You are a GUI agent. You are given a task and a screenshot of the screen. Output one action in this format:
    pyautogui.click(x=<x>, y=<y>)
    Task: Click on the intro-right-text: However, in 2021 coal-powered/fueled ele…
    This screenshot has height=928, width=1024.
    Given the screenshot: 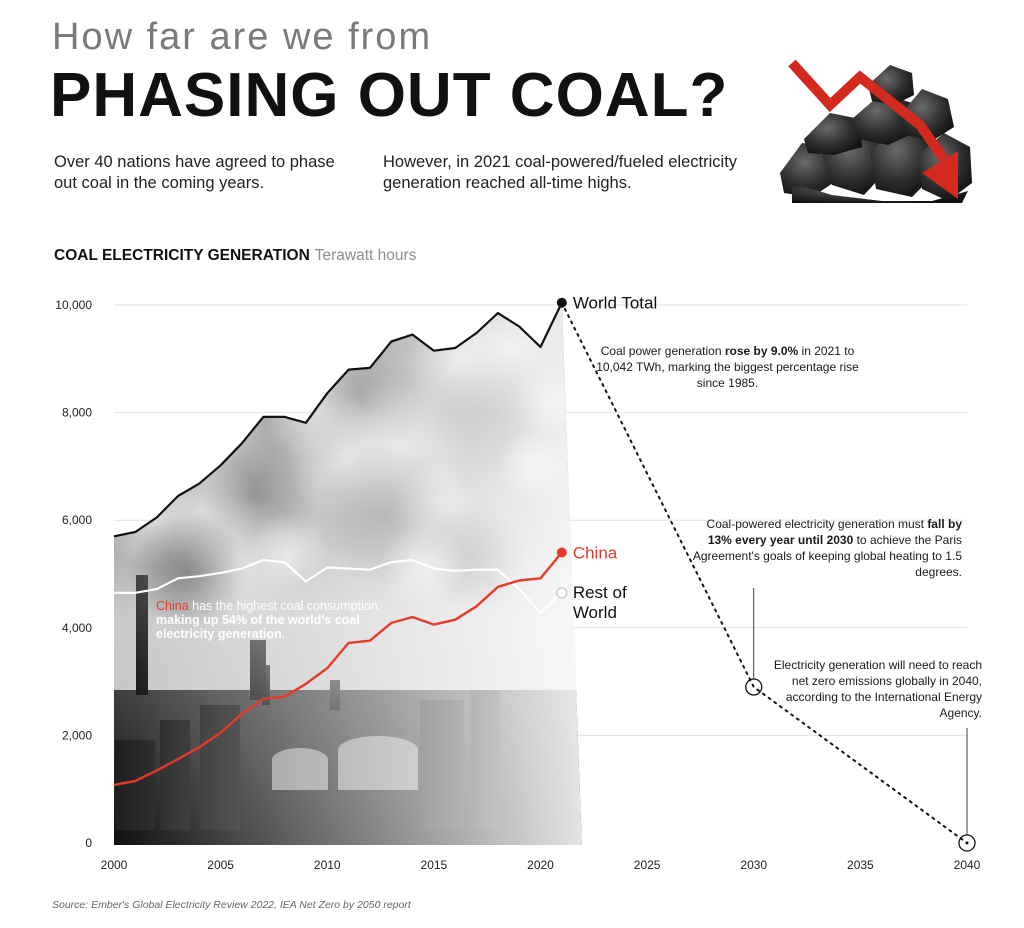 What is the action you would take?
    pyautogui.click(x=560, y=172)
    